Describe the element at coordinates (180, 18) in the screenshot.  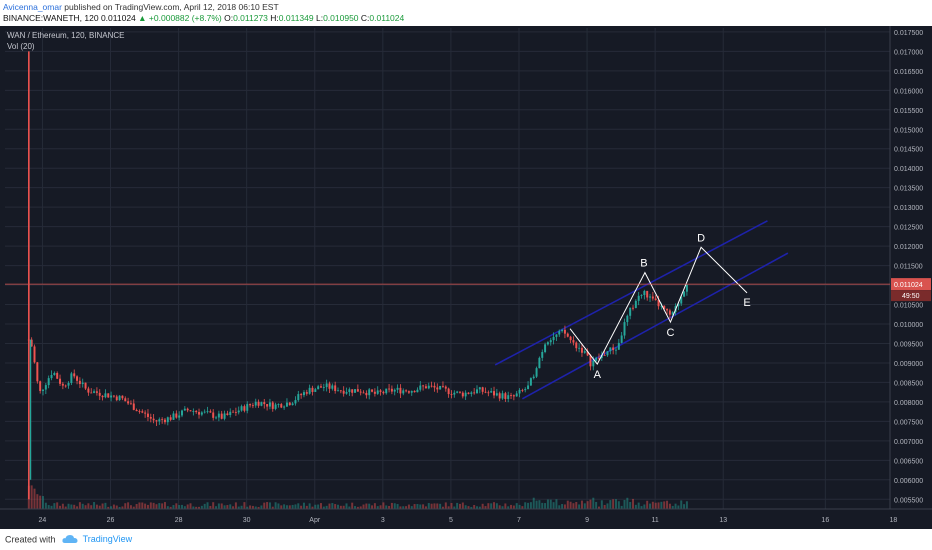
I see `price-change: ▲ +0.000882 (+8.7%)` at that location.